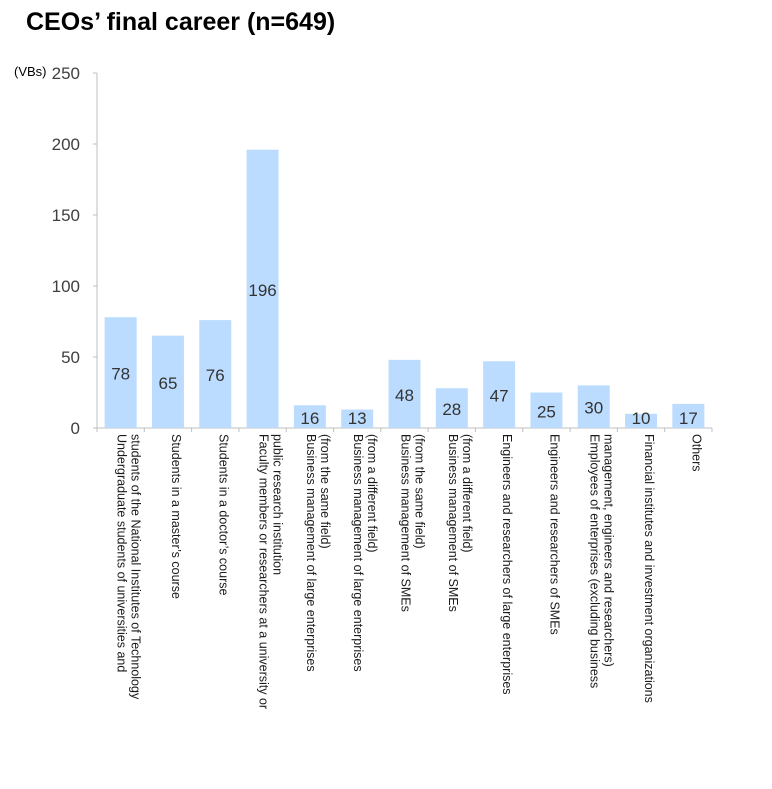  I want to click on bar-value-label: 10, so click(641, 418).